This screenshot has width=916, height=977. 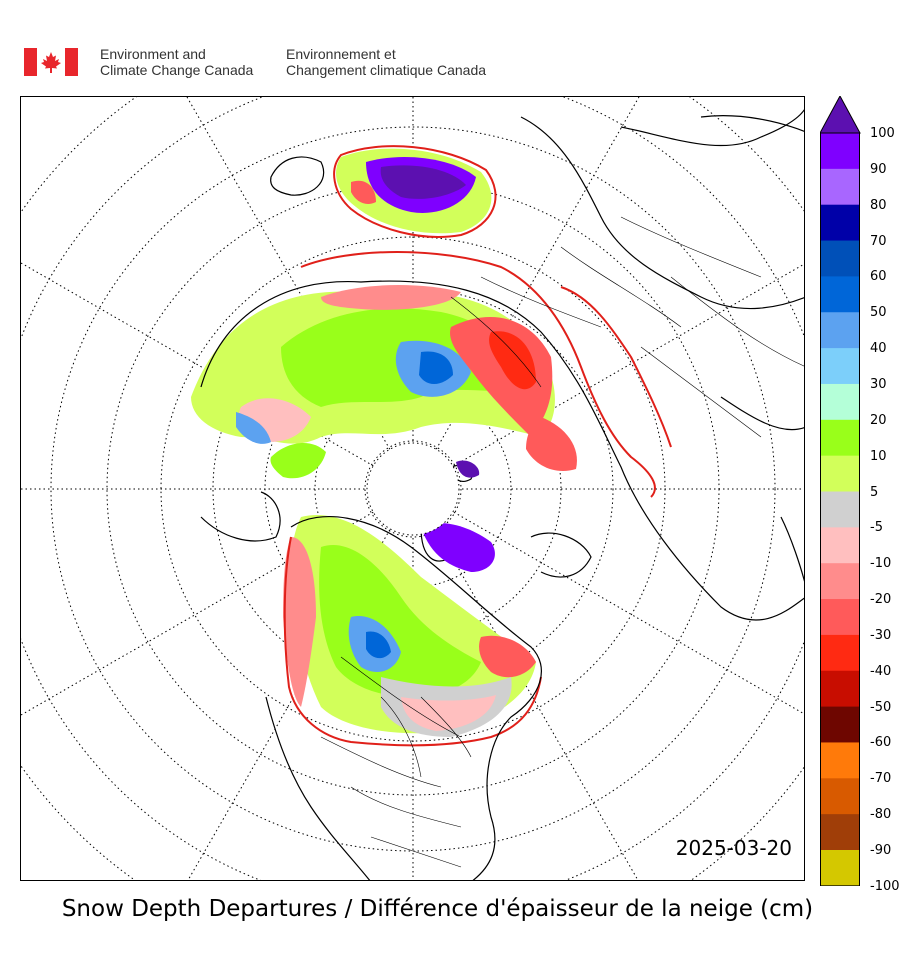 I want to click on colorbar-tick-label: -40, so click(x=881, y=671).